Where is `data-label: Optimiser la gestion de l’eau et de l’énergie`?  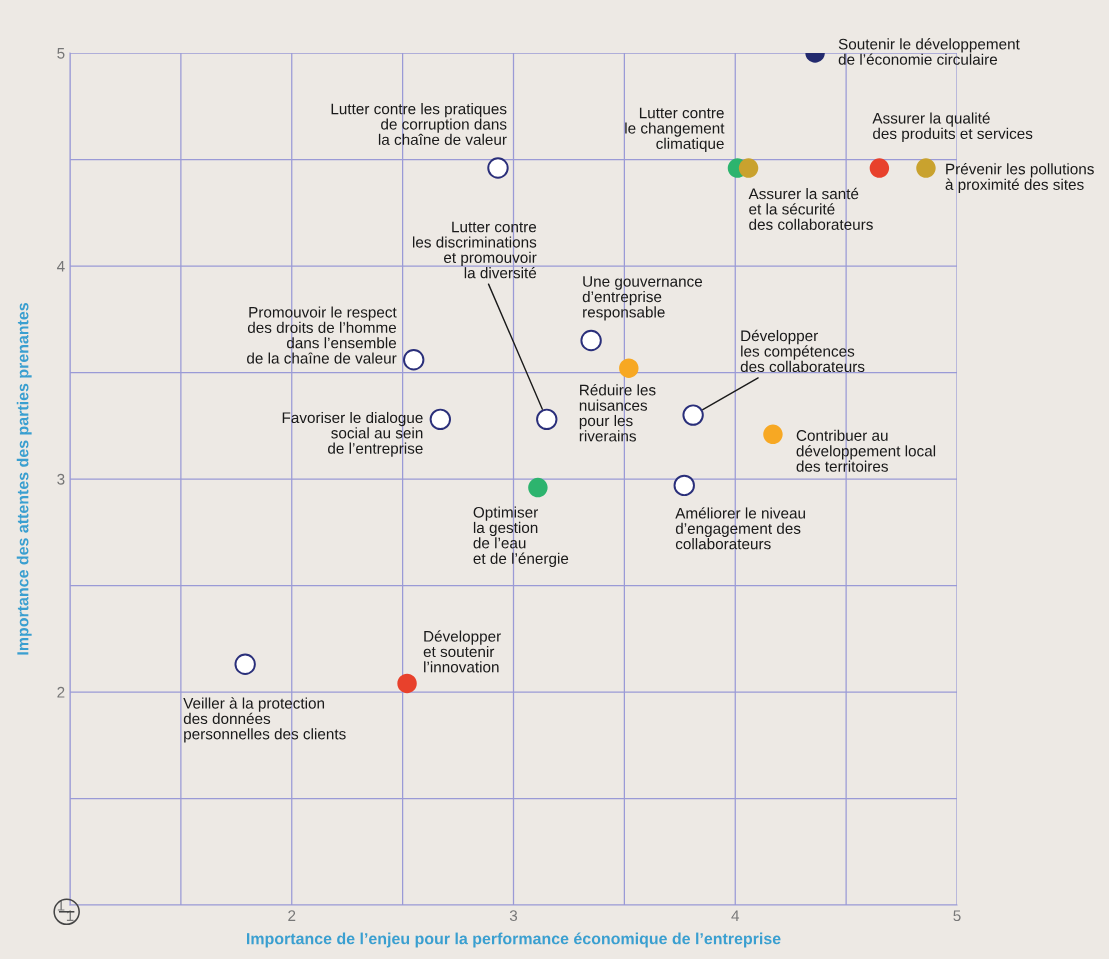 data-label: Optimiser la gestion de l’eau et de l’énergie is located at coordinates (521, 537).